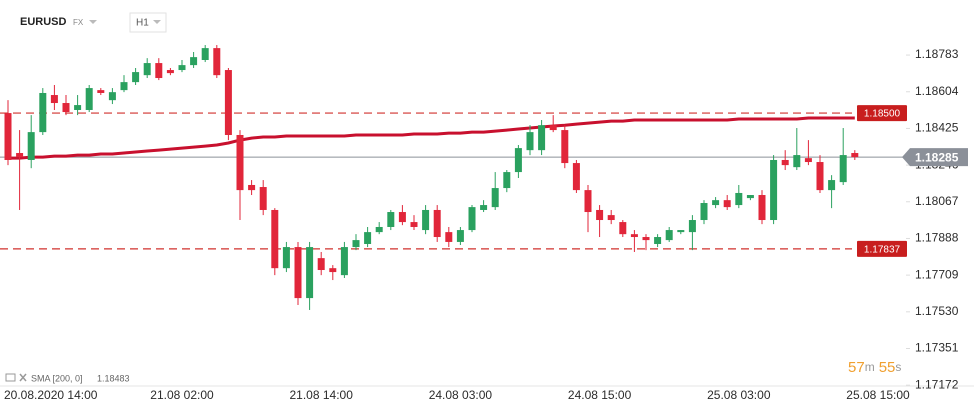 This screenshot has height=412, width=974. What do you see at coordinates (142, 23) in the screenshot?
I see `interval: H1` at bounding box center [142, 23].